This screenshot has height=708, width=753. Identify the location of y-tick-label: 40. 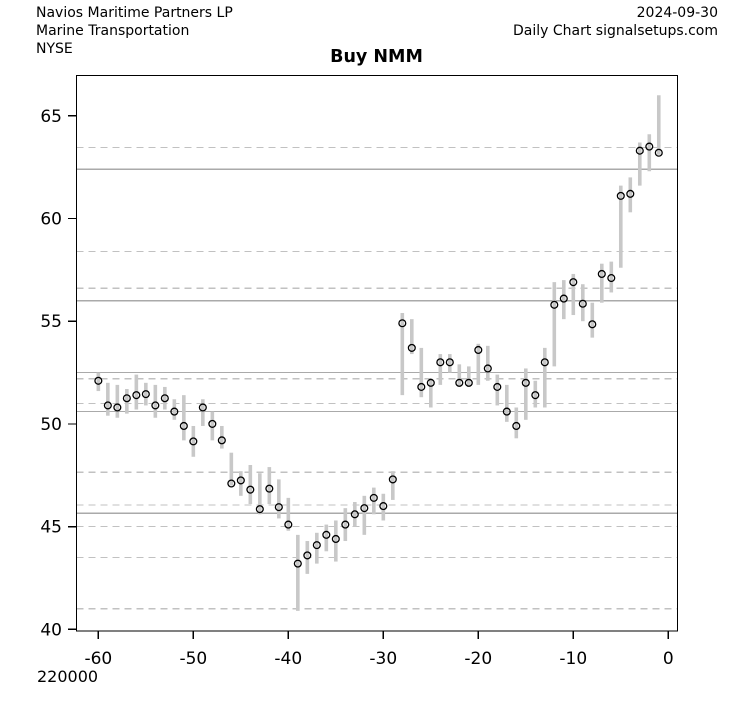
(51, 630).